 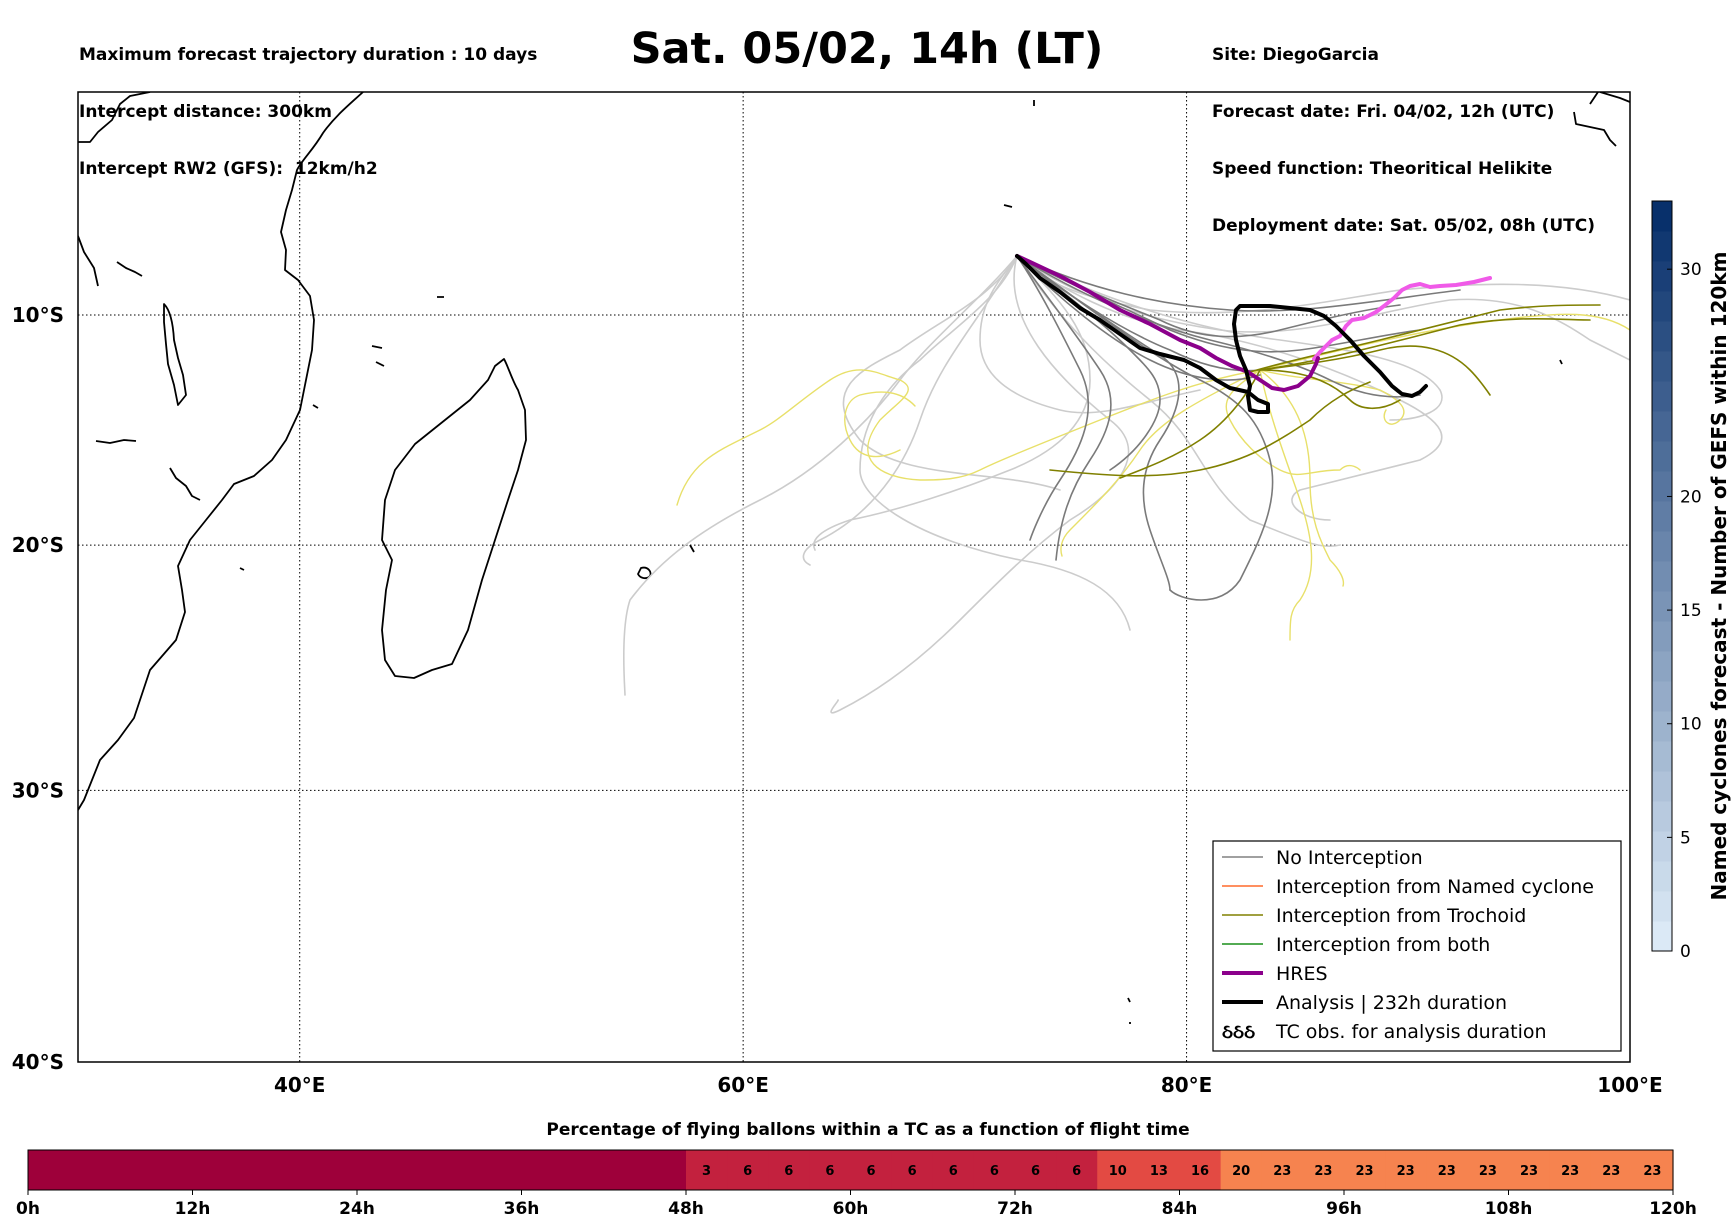 I want to click on arabia-top, so click(x=1609, y=98).